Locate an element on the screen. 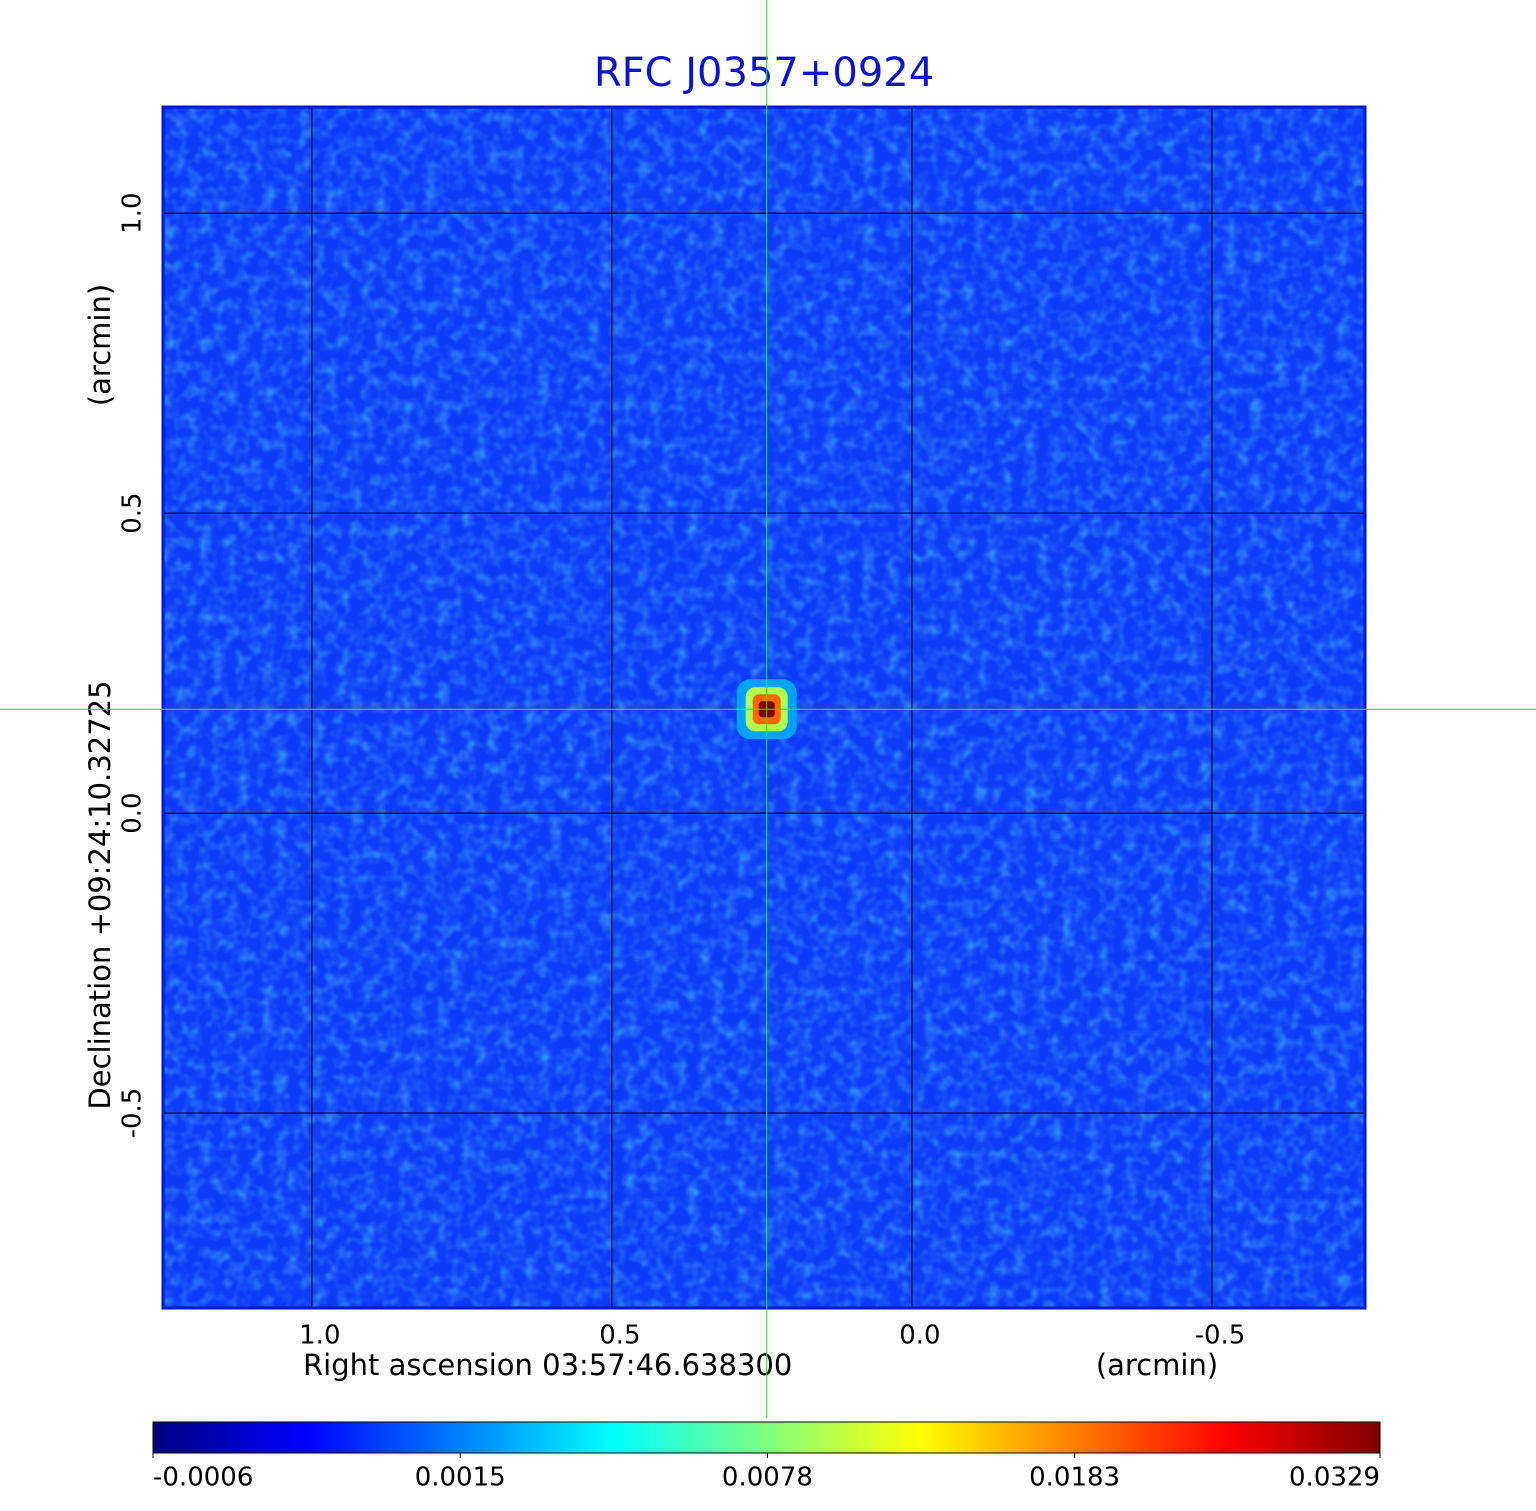 The image size is (1536, 1511). x-tick-label: -0.5 is located at coordinates (1220, 1336).